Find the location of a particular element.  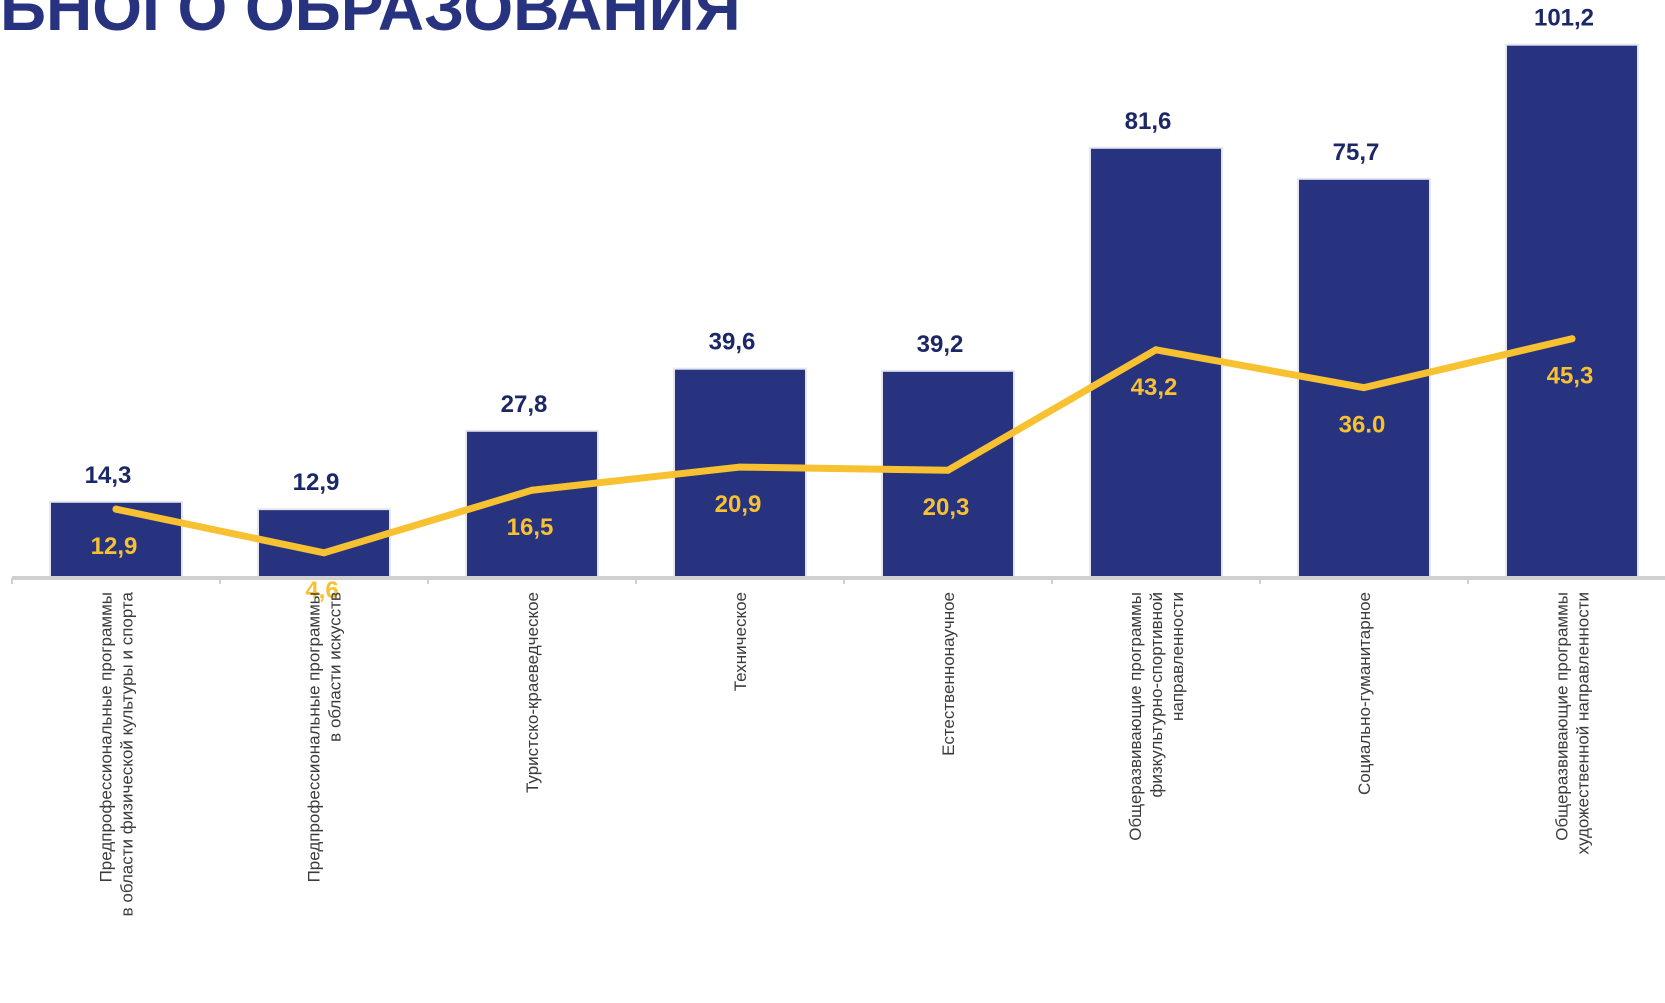

line-value-label: 45,3 is located at coordinates (1570, 376).